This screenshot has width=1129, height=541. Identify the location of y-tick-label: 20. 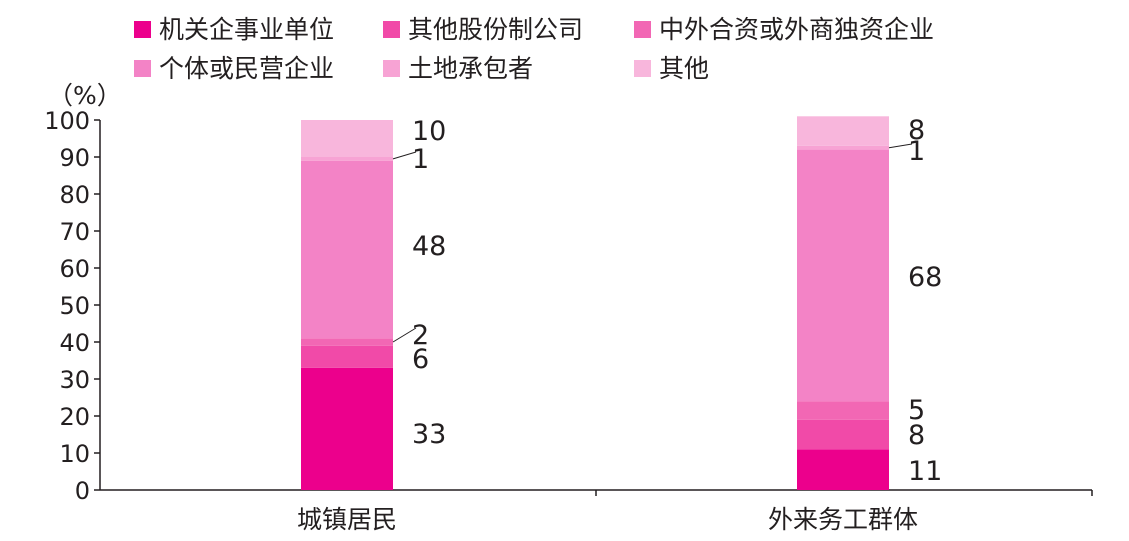
(74, 417).